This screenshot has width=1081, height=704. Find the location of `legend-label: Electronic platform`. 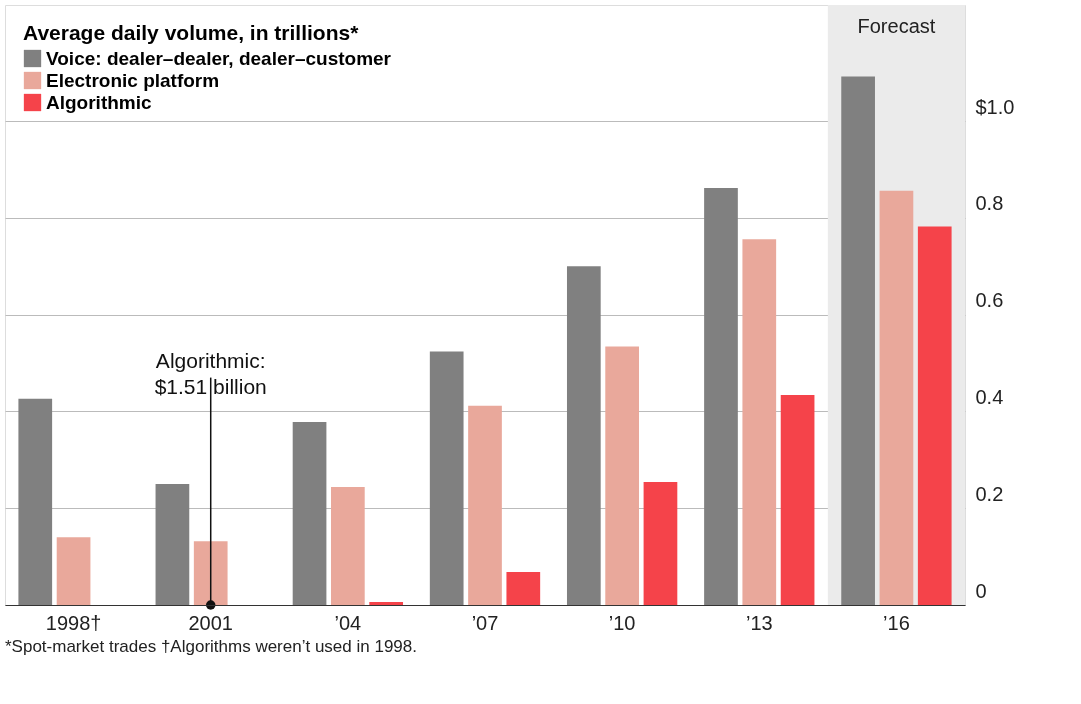

legend-label: Electronic platform is located at coordinates (133, 80).